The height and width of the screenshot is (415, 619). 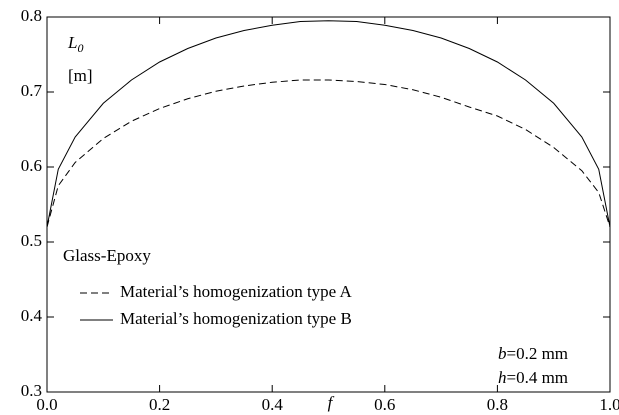 What do you see at coordinates (273, 404) in the screenshot?
I see `x-tick-label: 0.4` at bounding box center [273, 404].